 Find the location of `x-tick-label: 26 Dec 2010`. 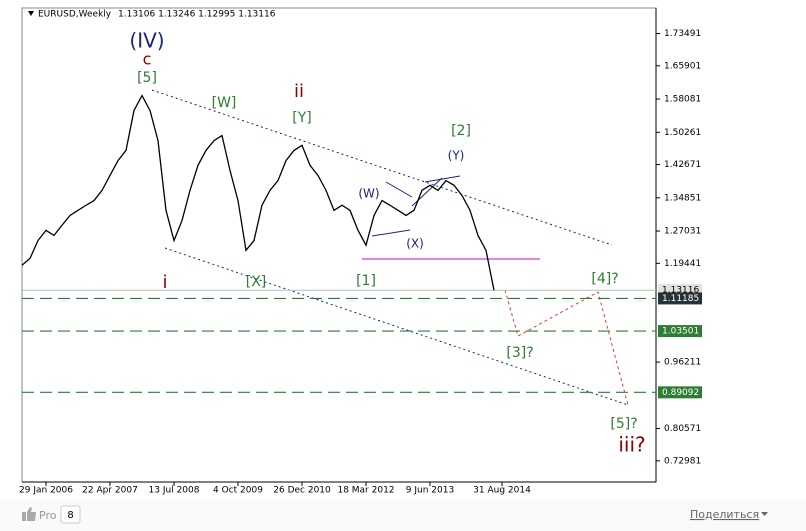

x-tick-label: 26 Dec 2010 is located at coordinates (302, 491).